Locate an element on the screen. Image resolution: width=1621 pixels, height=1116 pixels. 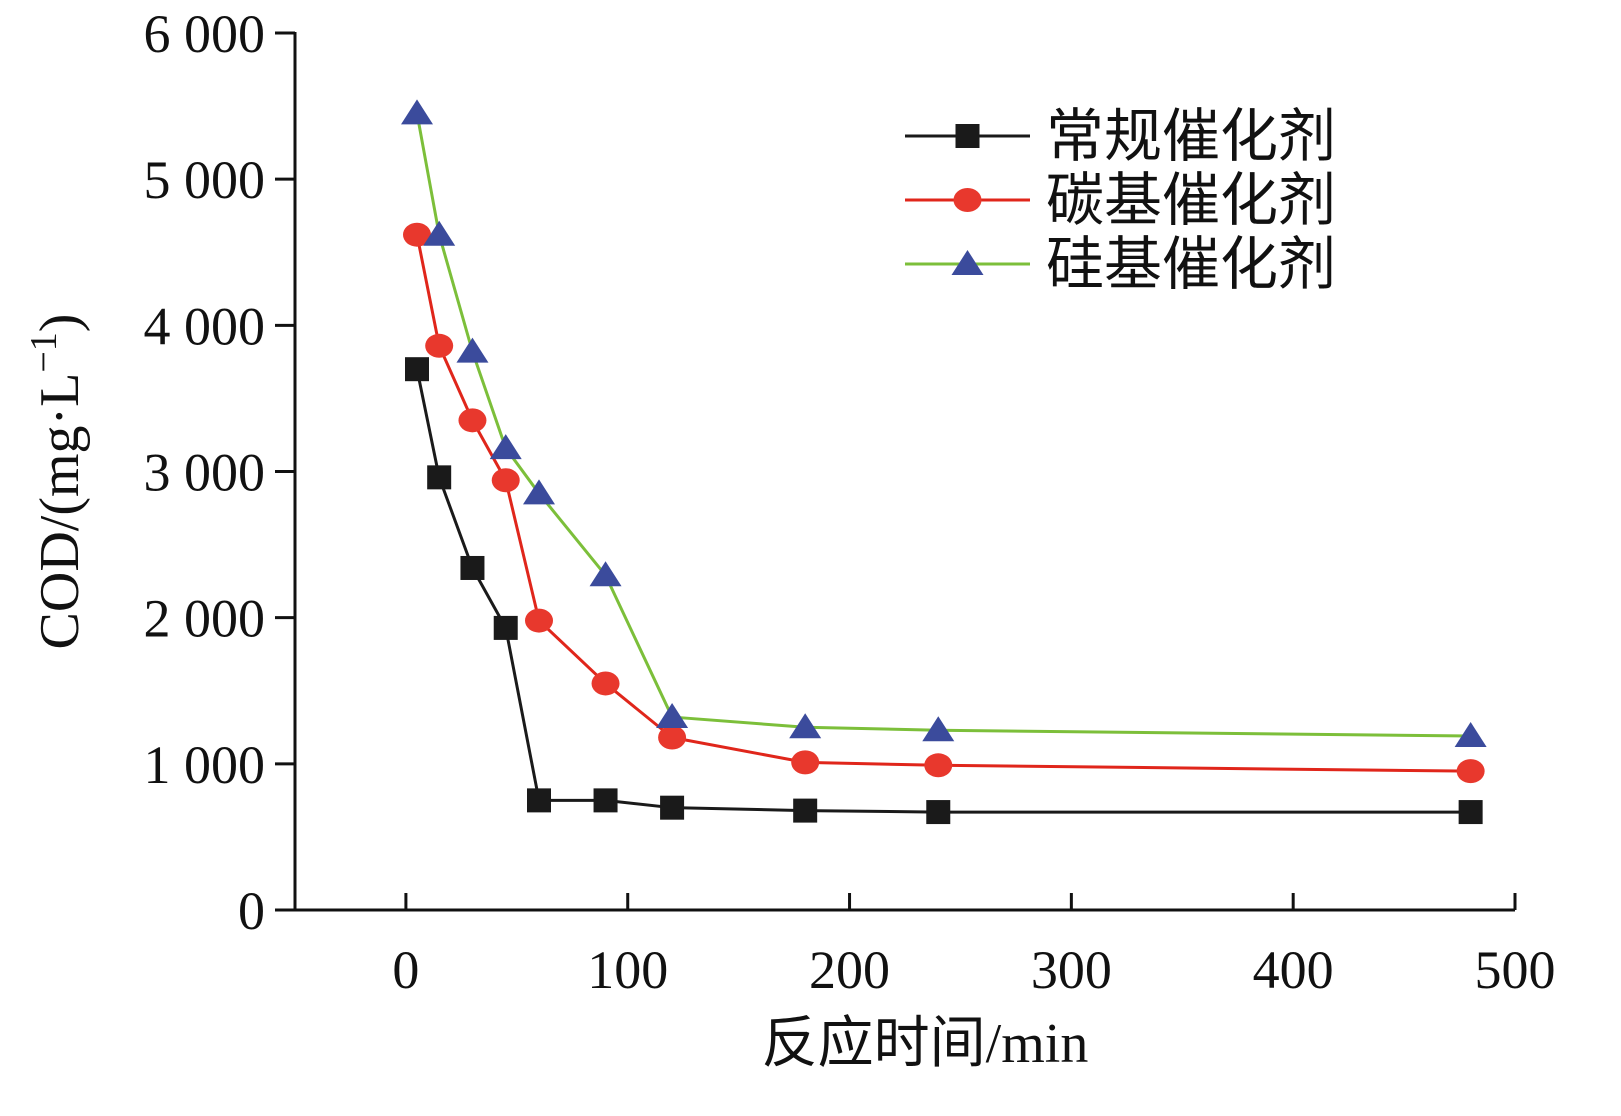
y-tick-label: 5 000 is located at coordinates (205, 180).